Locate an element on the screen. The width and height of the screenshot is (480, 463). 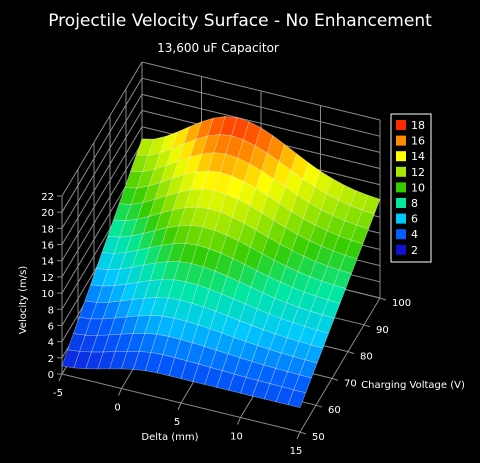
y-tick-label: 50 is located at coordinates (318, 437).